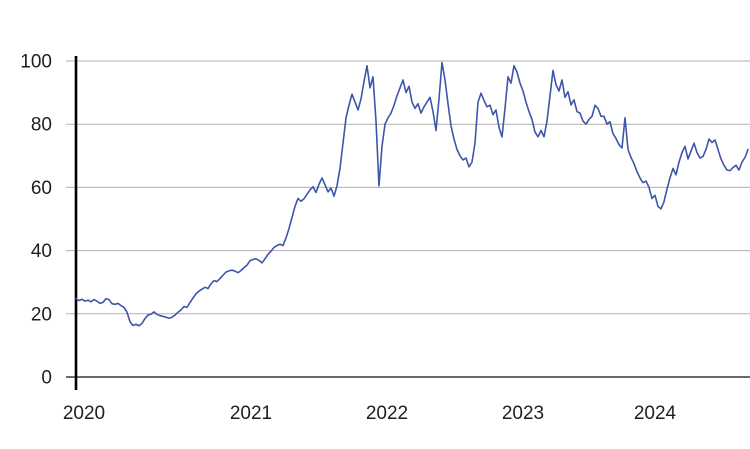 The width and height of the screenshot is (750, 449). What do you see at coordinates (41, 251) in the screenshot?
I see `y-tick-label: 40` at bounding box center [41, 251].